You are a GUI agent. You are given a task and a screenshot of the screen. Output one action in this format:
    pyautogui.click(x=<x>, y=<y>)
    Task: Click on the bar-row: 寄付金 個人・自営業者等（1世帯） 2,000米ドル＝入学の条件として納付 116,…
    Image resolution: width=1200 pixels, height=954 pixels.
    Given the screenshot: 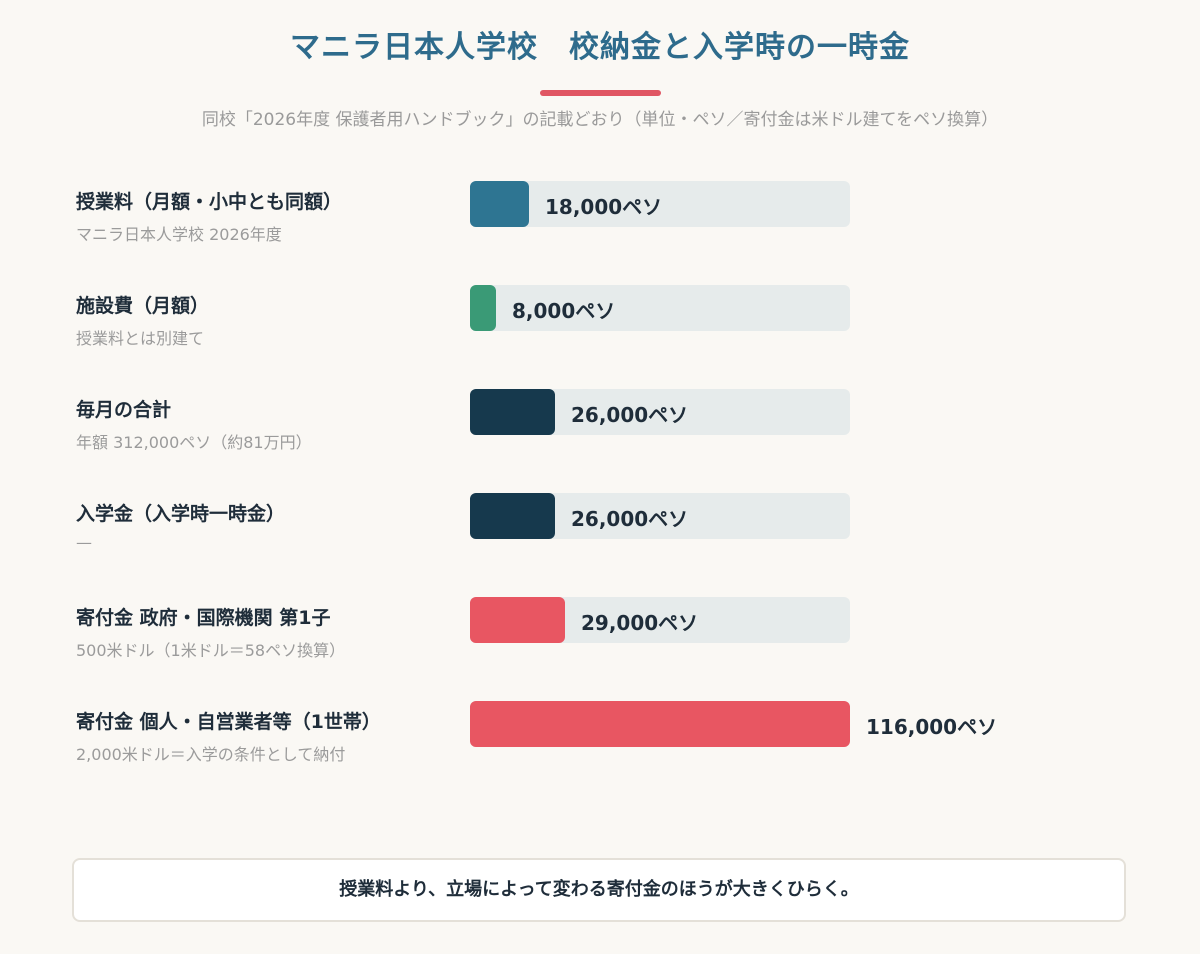 What is the action you would take?
    pyautogui.click(x=600, y=736)
    